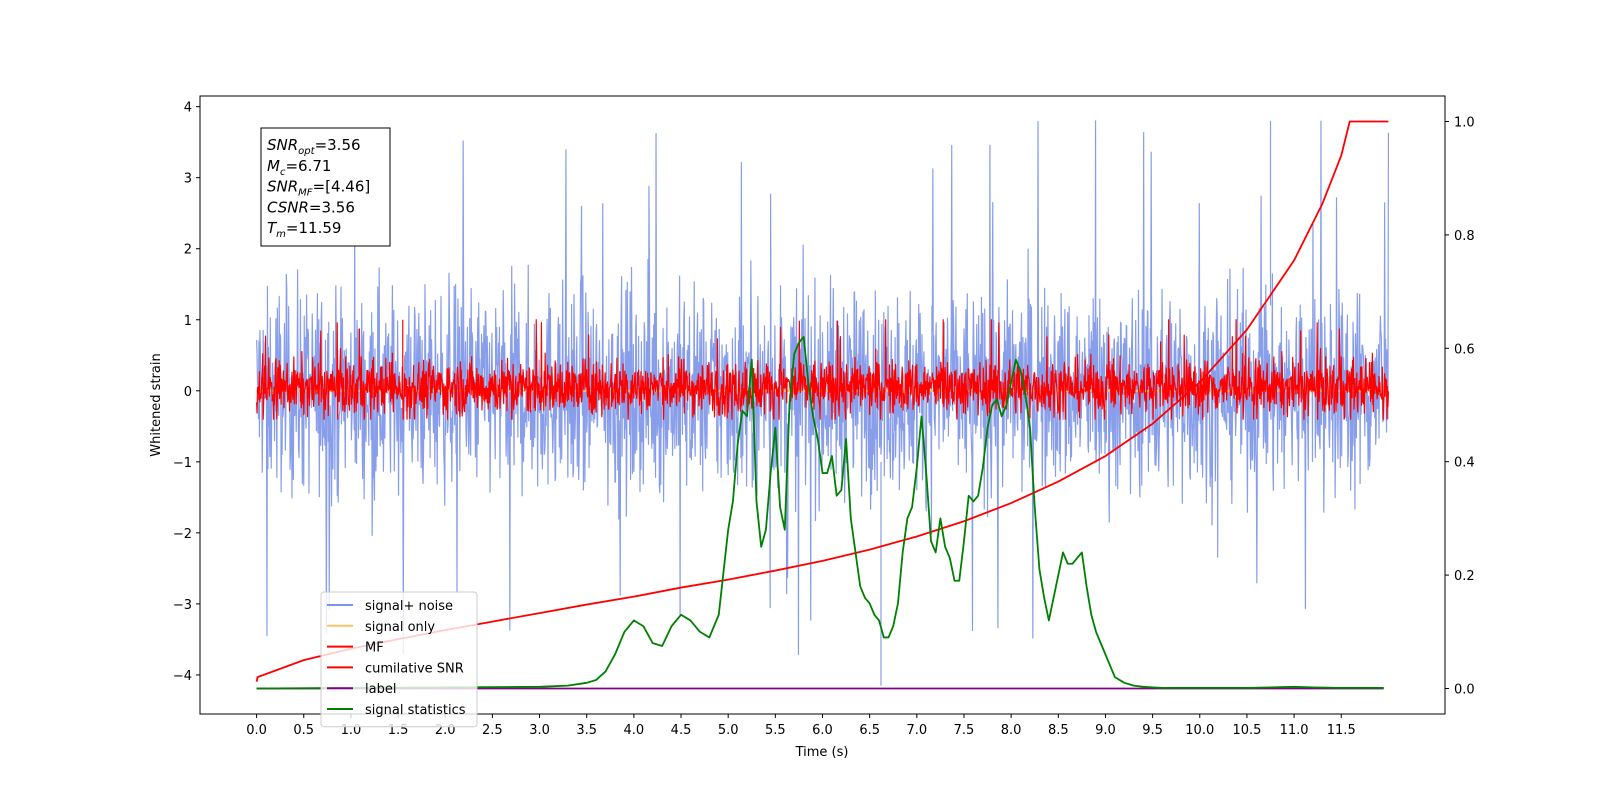 The height and width of the screenshot is (800, 1600). Describe the element at coordinates (1246, 730) in the screenshot. I see `x-tick-label: 10.5` at that location.